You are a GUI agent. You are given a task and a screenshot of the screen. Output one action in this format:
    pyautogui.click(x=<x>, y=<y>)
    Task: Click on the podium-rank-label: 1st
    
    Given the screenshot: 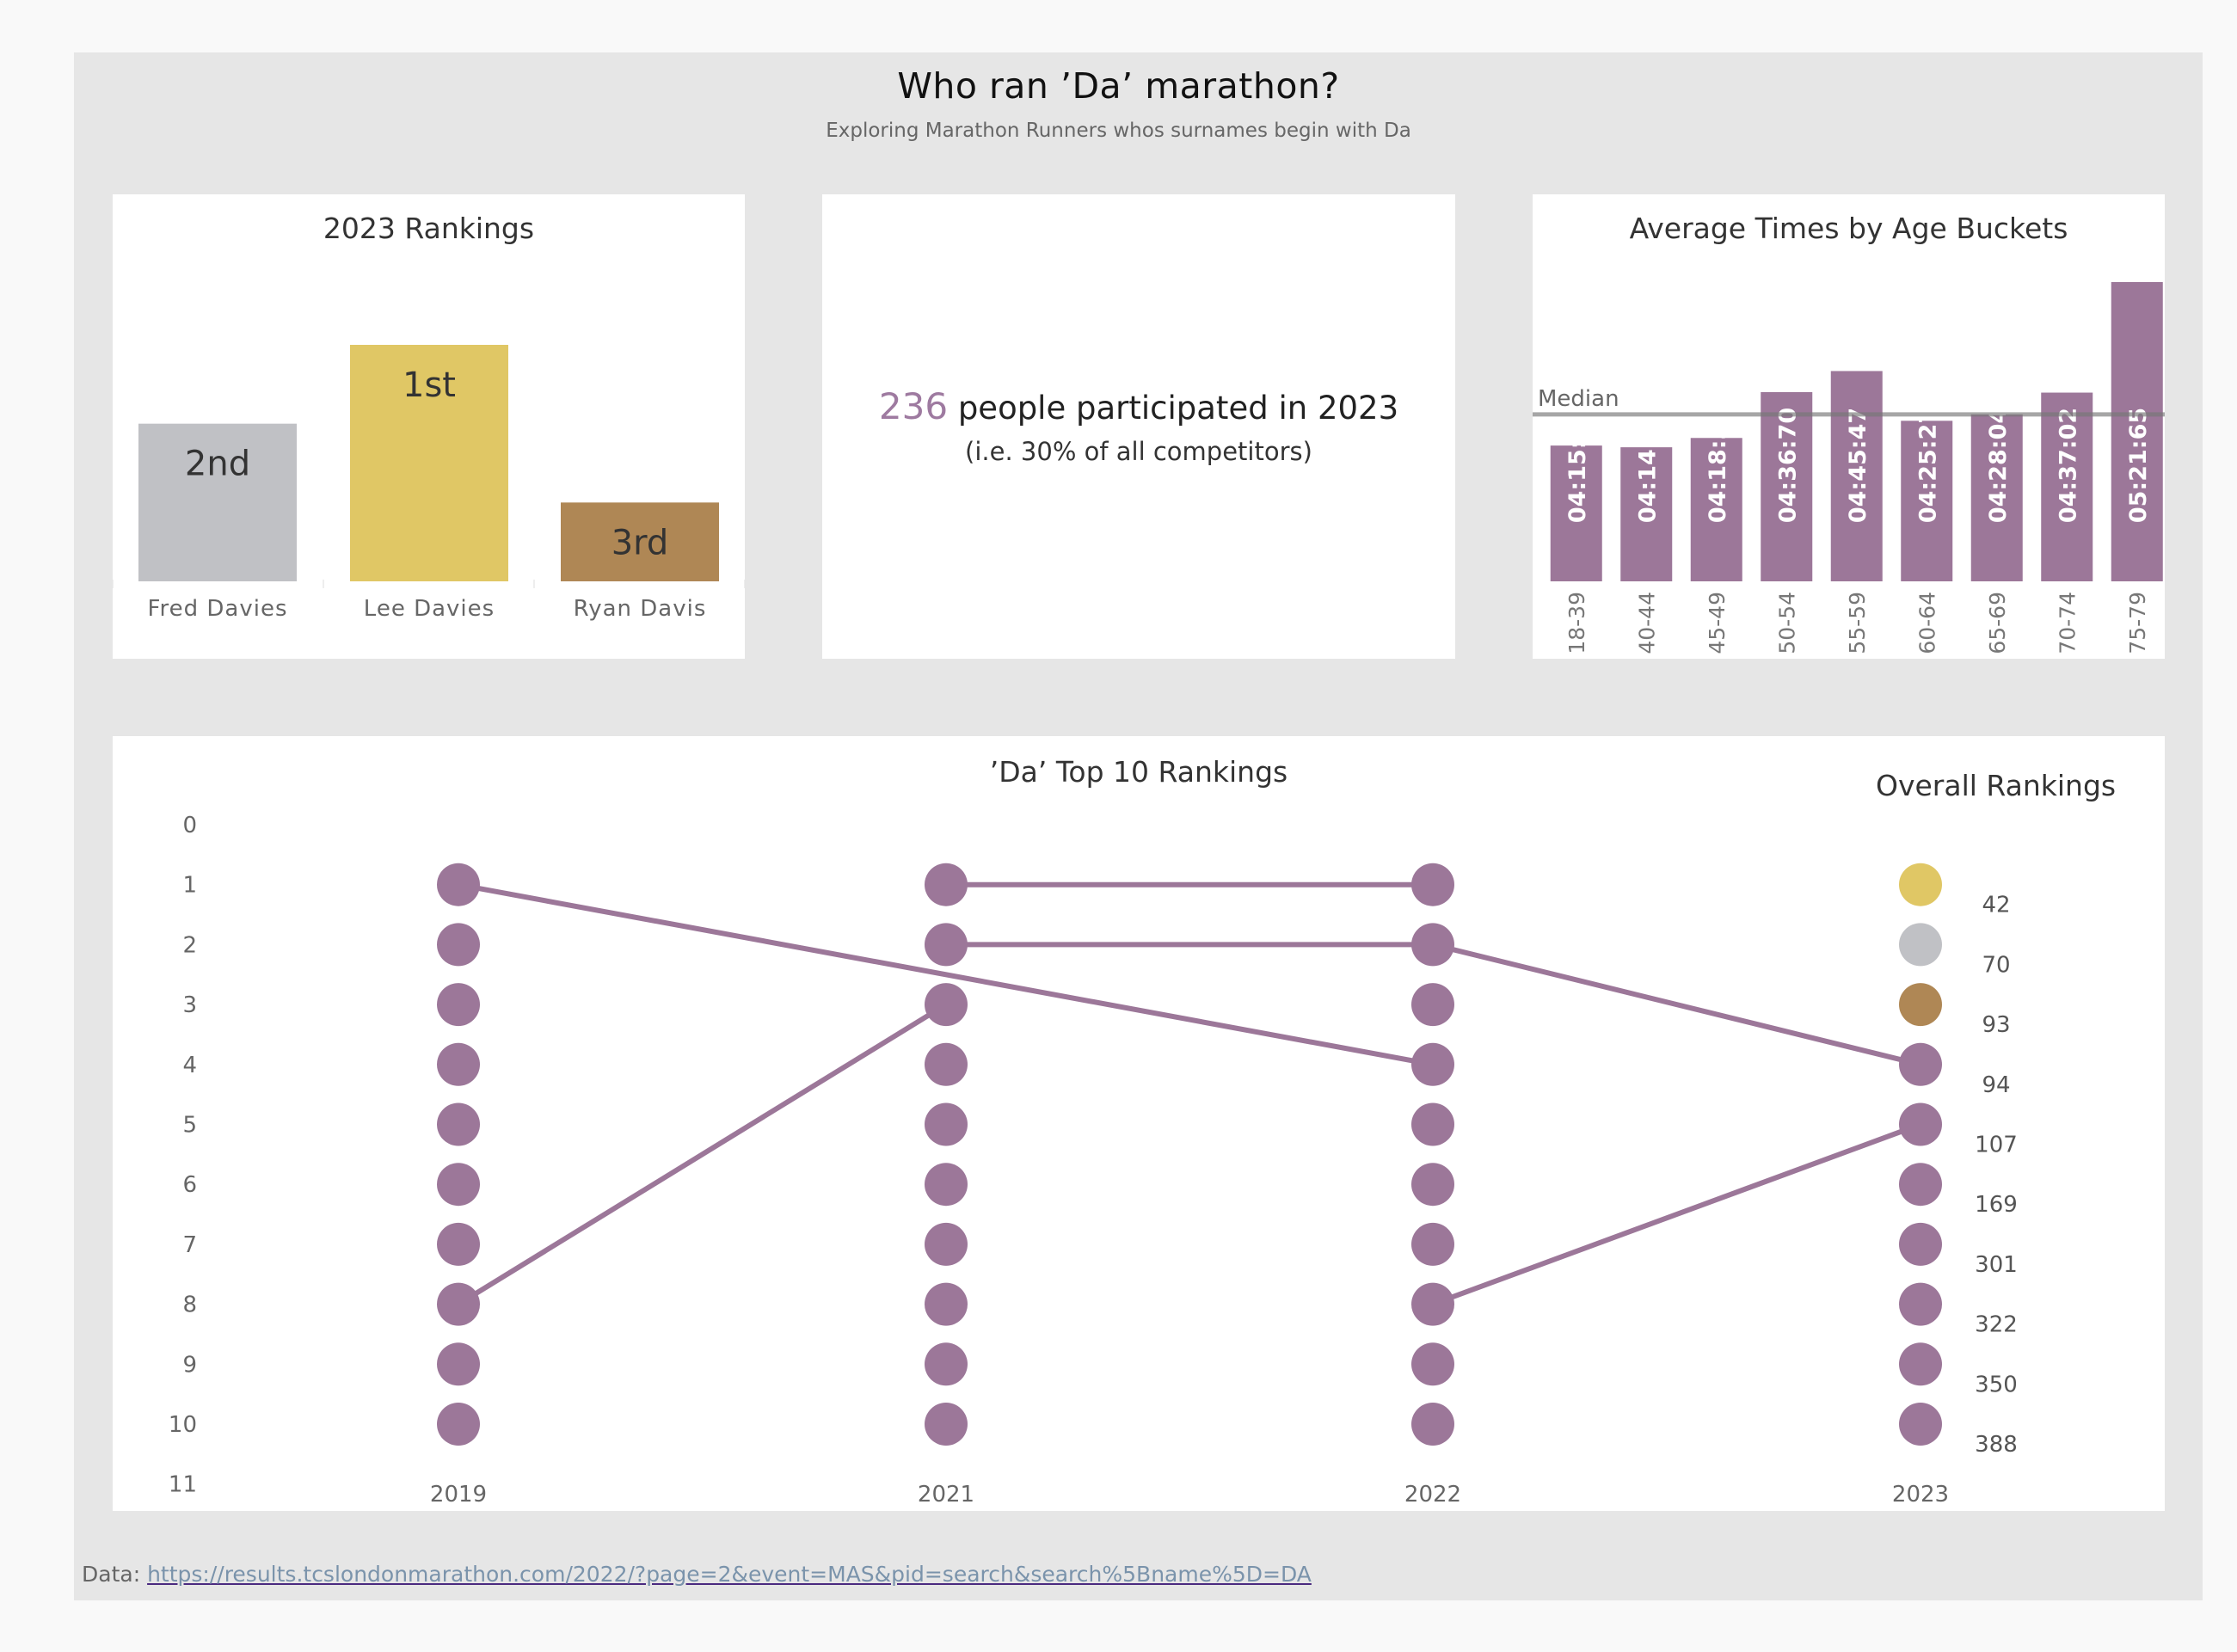 What is the action you would take?
    pyautogui.click(x=429, y=385)
    